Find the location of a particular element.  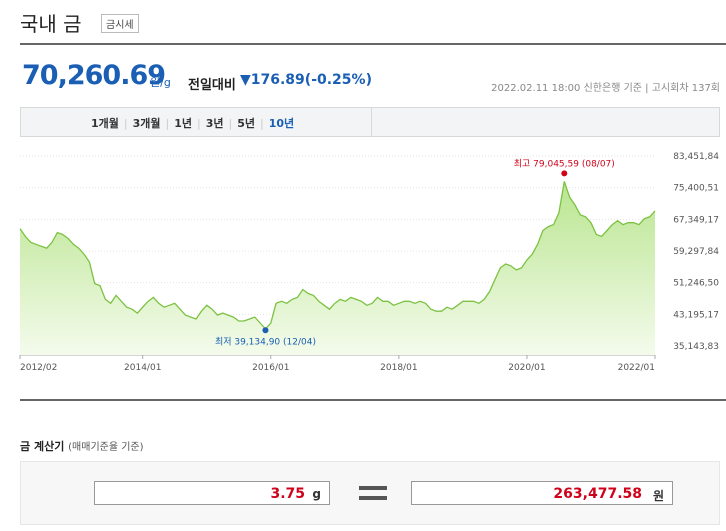

y-tick-label: 75,400,51 is located at coordinates (696, 189).